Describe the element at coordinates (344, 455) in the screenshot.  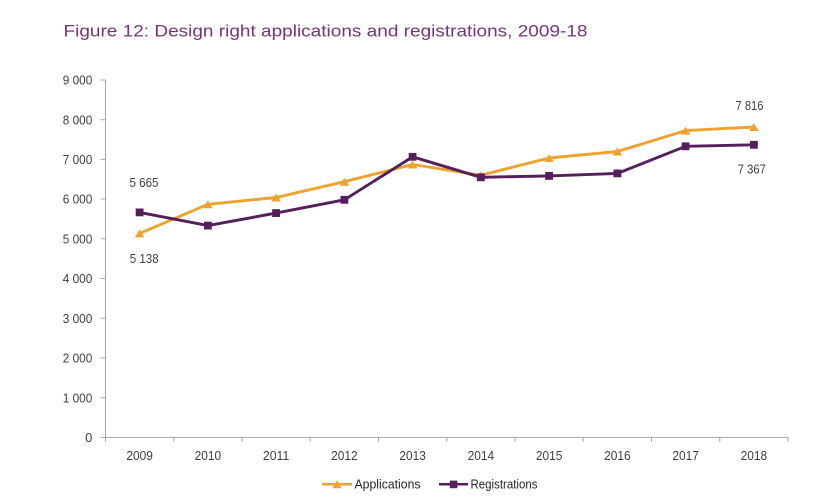
I see `svg-text: 2012` at that location.